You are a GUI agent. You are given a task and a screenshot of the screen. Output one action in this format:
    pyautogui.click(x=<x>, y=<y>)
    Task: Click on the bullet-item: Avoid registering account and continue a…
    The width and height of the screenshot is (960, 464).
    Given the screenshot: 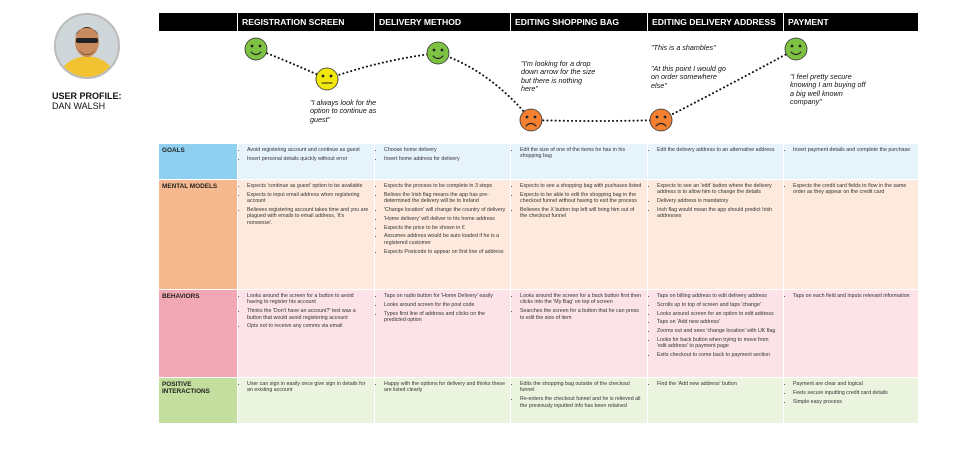 What is the action you would take?
    pyautogui.click(x=308, y=150)
    